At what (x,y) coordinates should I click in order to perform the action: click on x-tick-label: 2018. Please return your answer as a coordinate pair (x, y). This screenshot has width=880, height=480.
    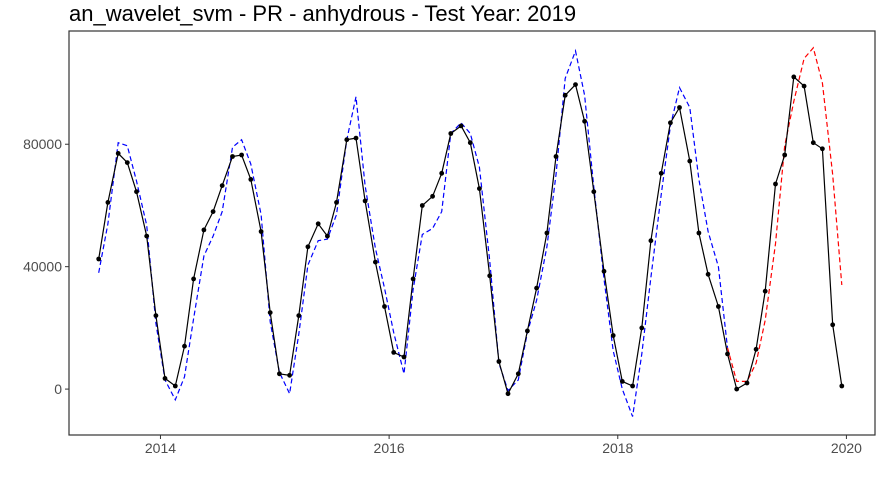
    Looking at the image, I should click on (617, 448).